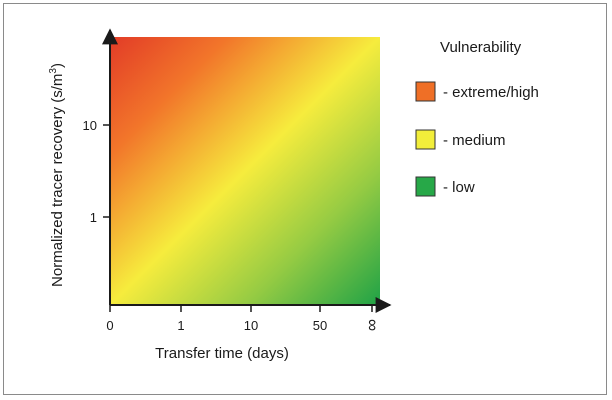 This screenshot has width=612, height=400. Describe the element at coordinates (93, 217) in the screenshot. I see `y-tick-label-1: 1` at that location.